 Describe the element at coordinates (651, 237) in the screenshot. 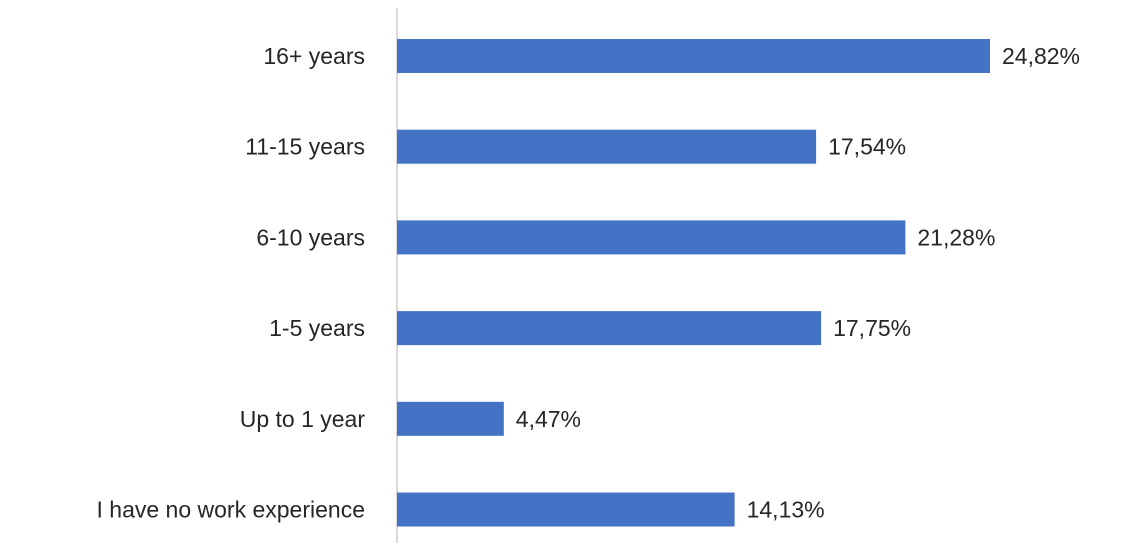

I see `bar-6-10-years` at that location.